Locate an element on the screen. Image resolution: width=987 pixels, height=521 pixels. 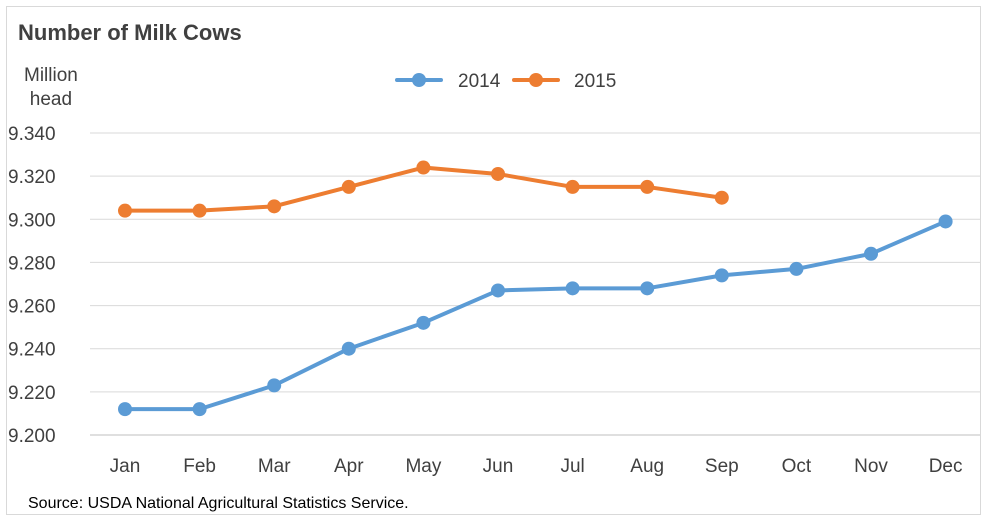
y-tick-label: 9.200 is located at coordinates (32, 436).